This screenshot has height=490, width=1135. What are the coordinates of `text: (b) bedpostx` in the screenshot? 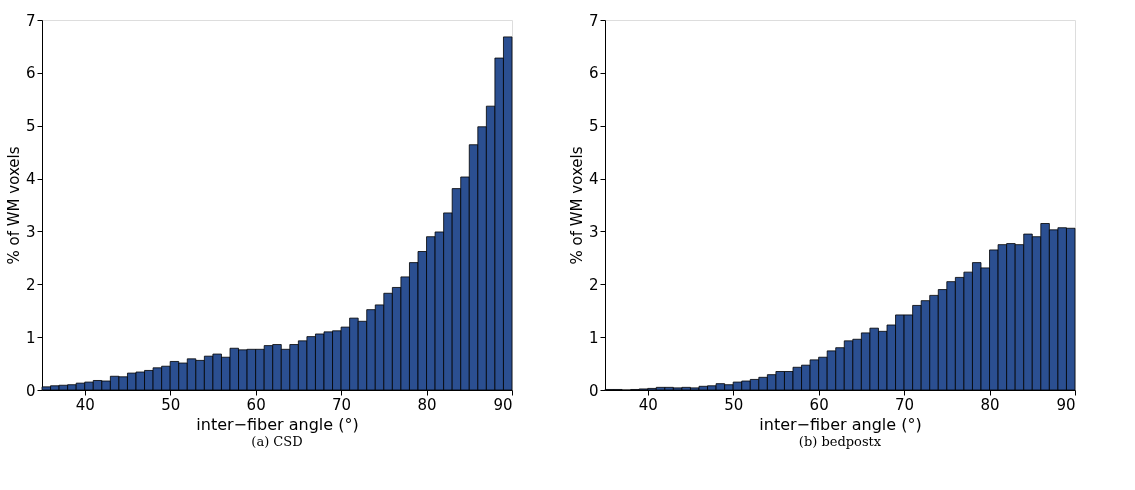 It's located at (840, 441).